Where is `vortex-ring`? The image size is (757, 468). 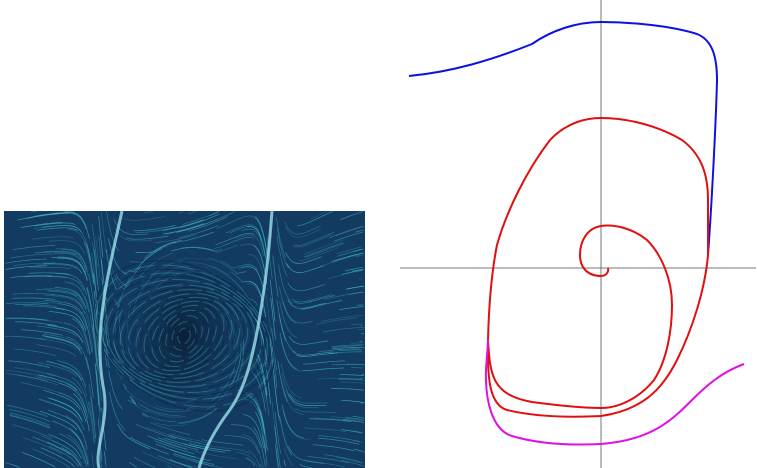
vortex-ring is located at coordinates (184, 336).